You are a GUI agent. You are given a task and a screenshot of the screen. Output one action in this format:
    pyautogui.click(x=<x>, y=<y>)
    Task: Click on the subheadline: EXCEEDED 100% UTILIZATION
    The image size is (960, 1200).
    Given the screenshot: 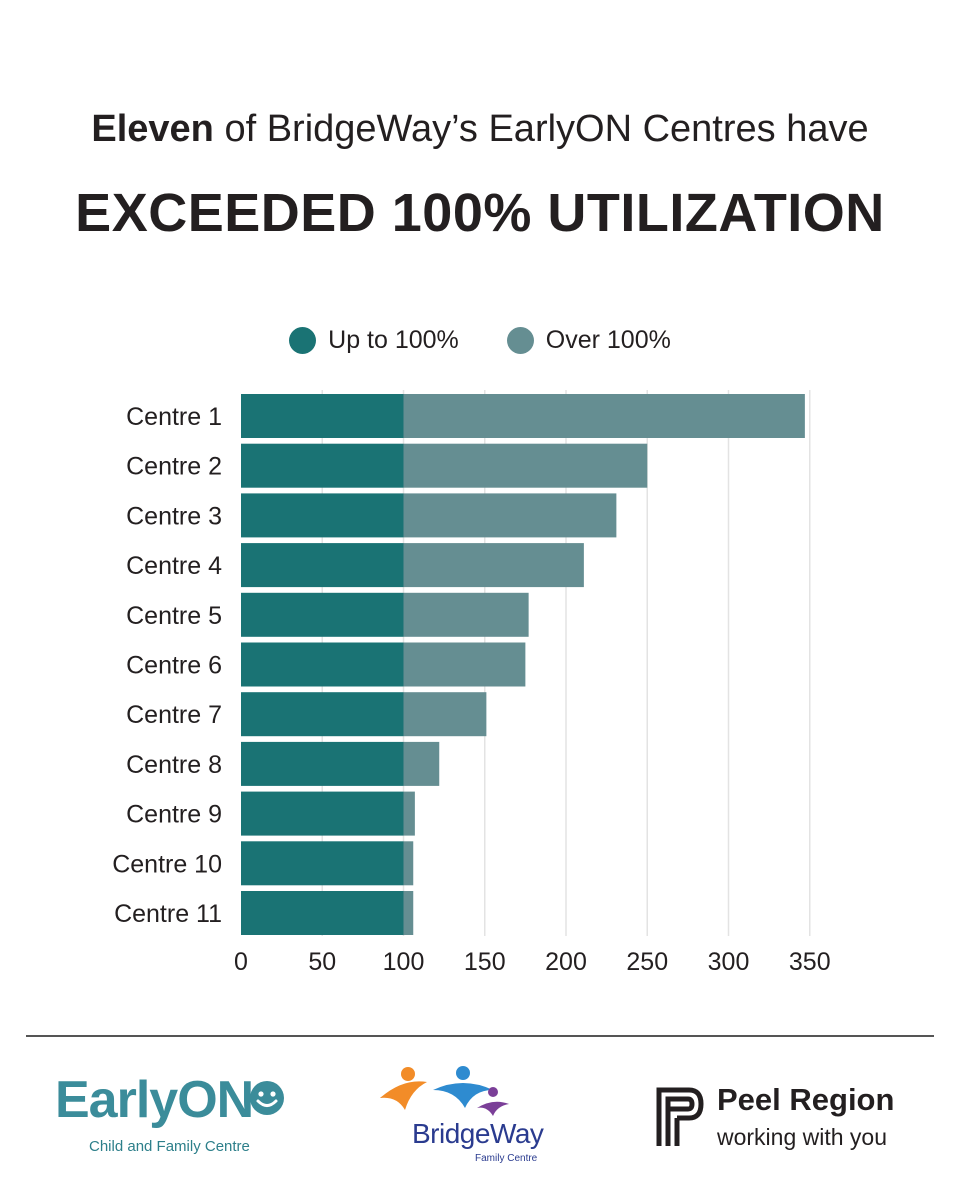 What is the action you would take?
    pyautogui.click(x=480, y=213)
    